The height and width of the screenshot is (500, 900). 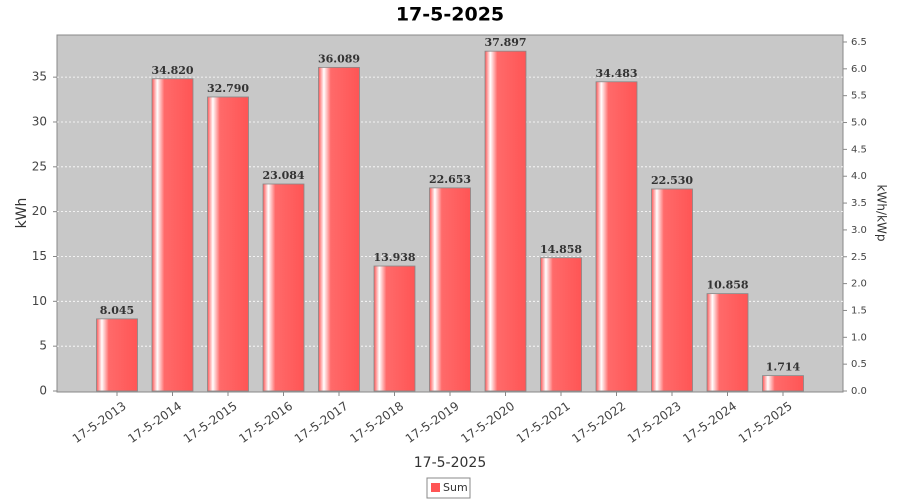 What do you see at coordinates (43, 391) in the screenshot?
I see `y-tick-label: 0` at bounding box center [43, 391].